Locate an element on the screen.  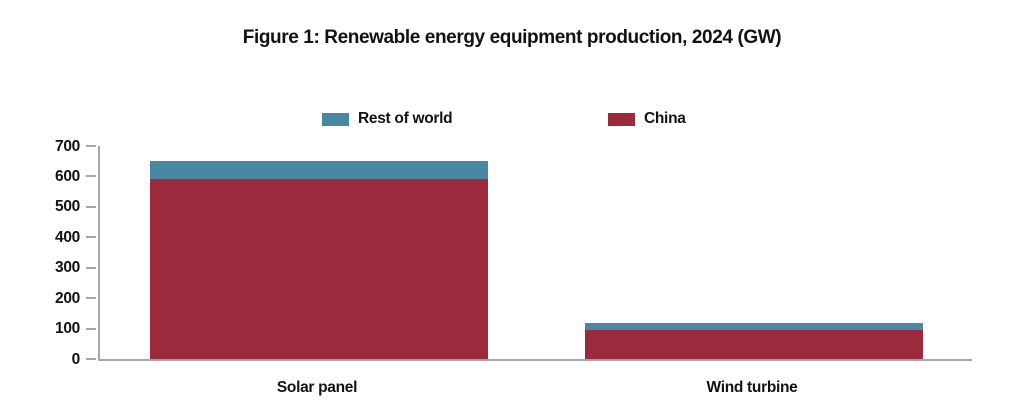
y-tick-label-300: 300 is located at coordinates (67, 267).